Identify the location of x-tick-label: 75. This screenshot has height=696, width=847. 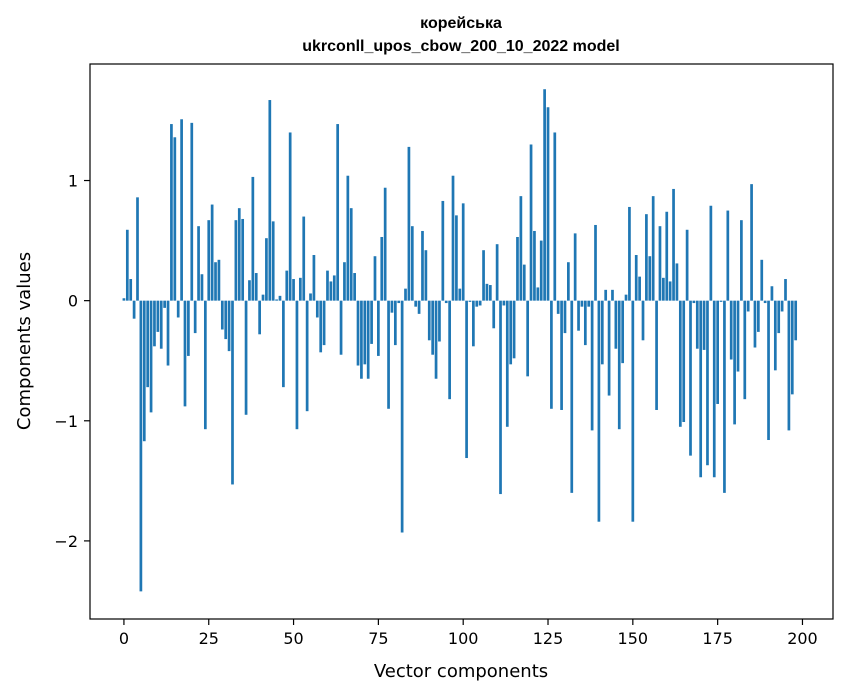
(378, 638).